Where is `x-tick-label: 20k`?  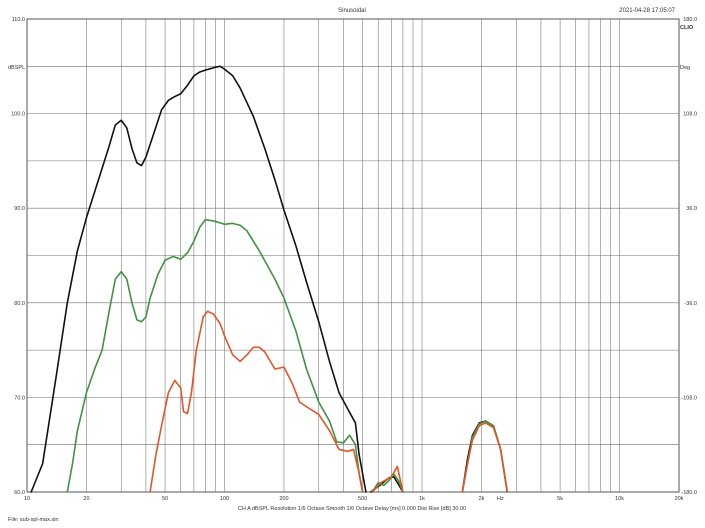 x-tick-label: 20k is located at coordinates (679, 499).